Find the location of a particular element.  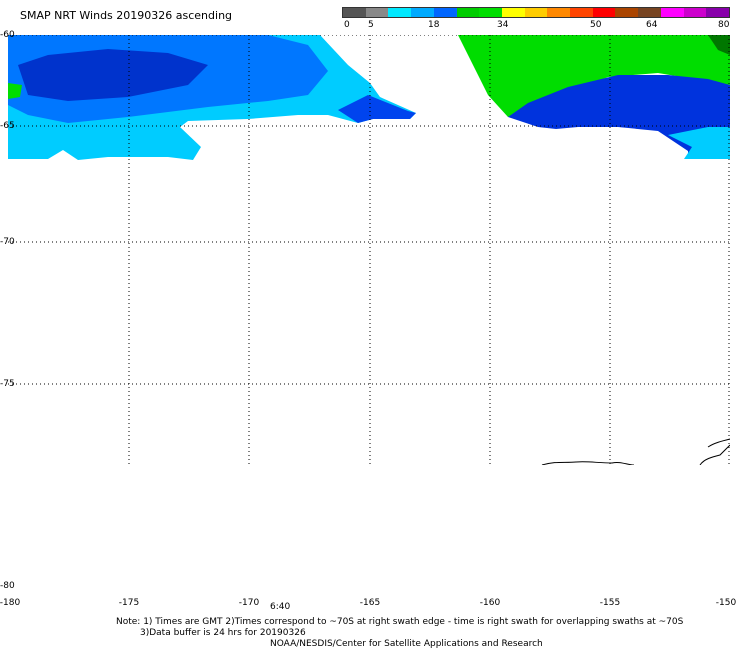

lon-label: -175 is located at coordinates (129, 603).